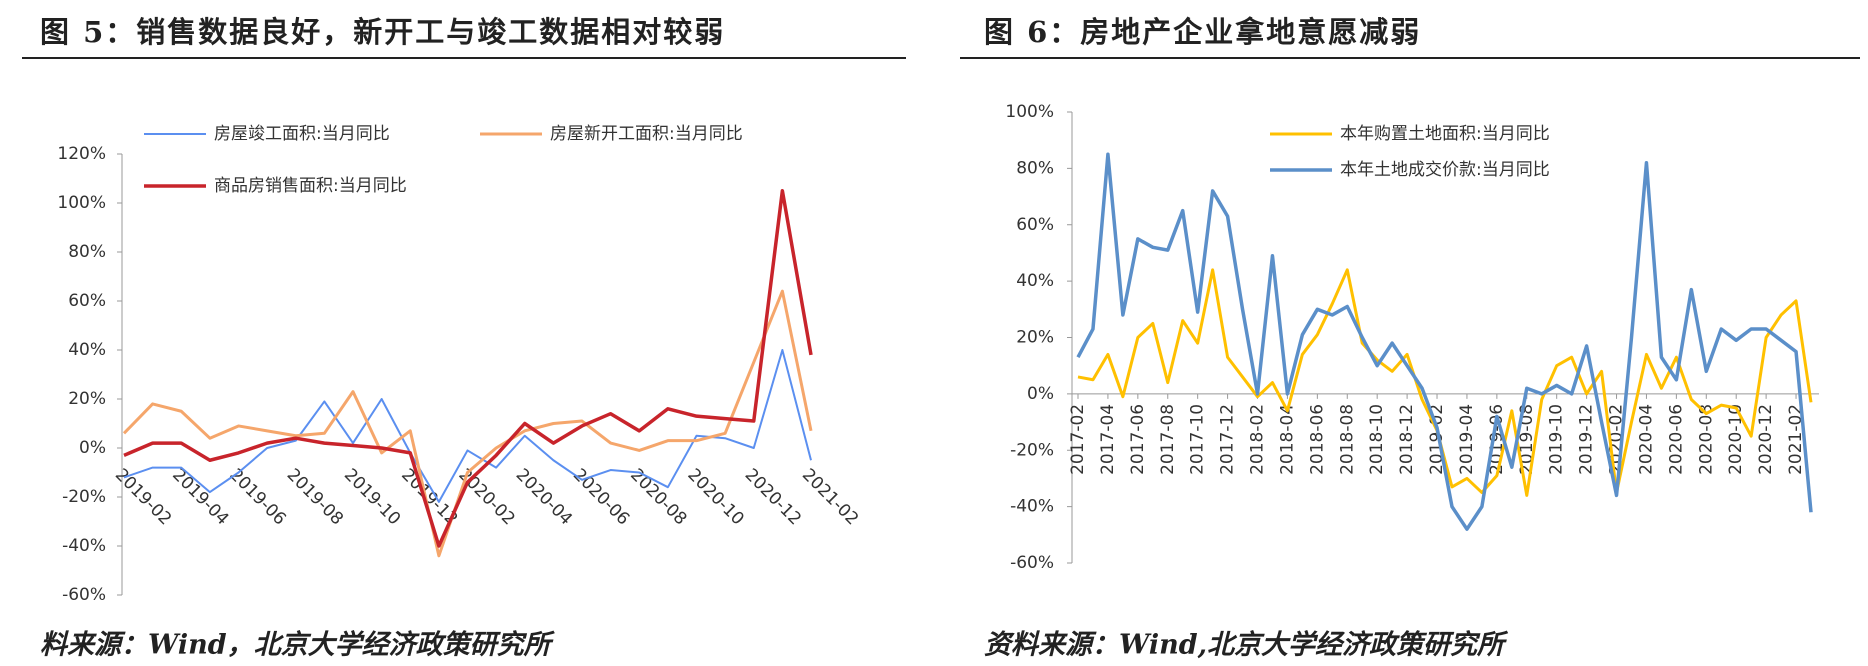  I want to click on x-tick-label: 2018-10, so click(1377, 439).